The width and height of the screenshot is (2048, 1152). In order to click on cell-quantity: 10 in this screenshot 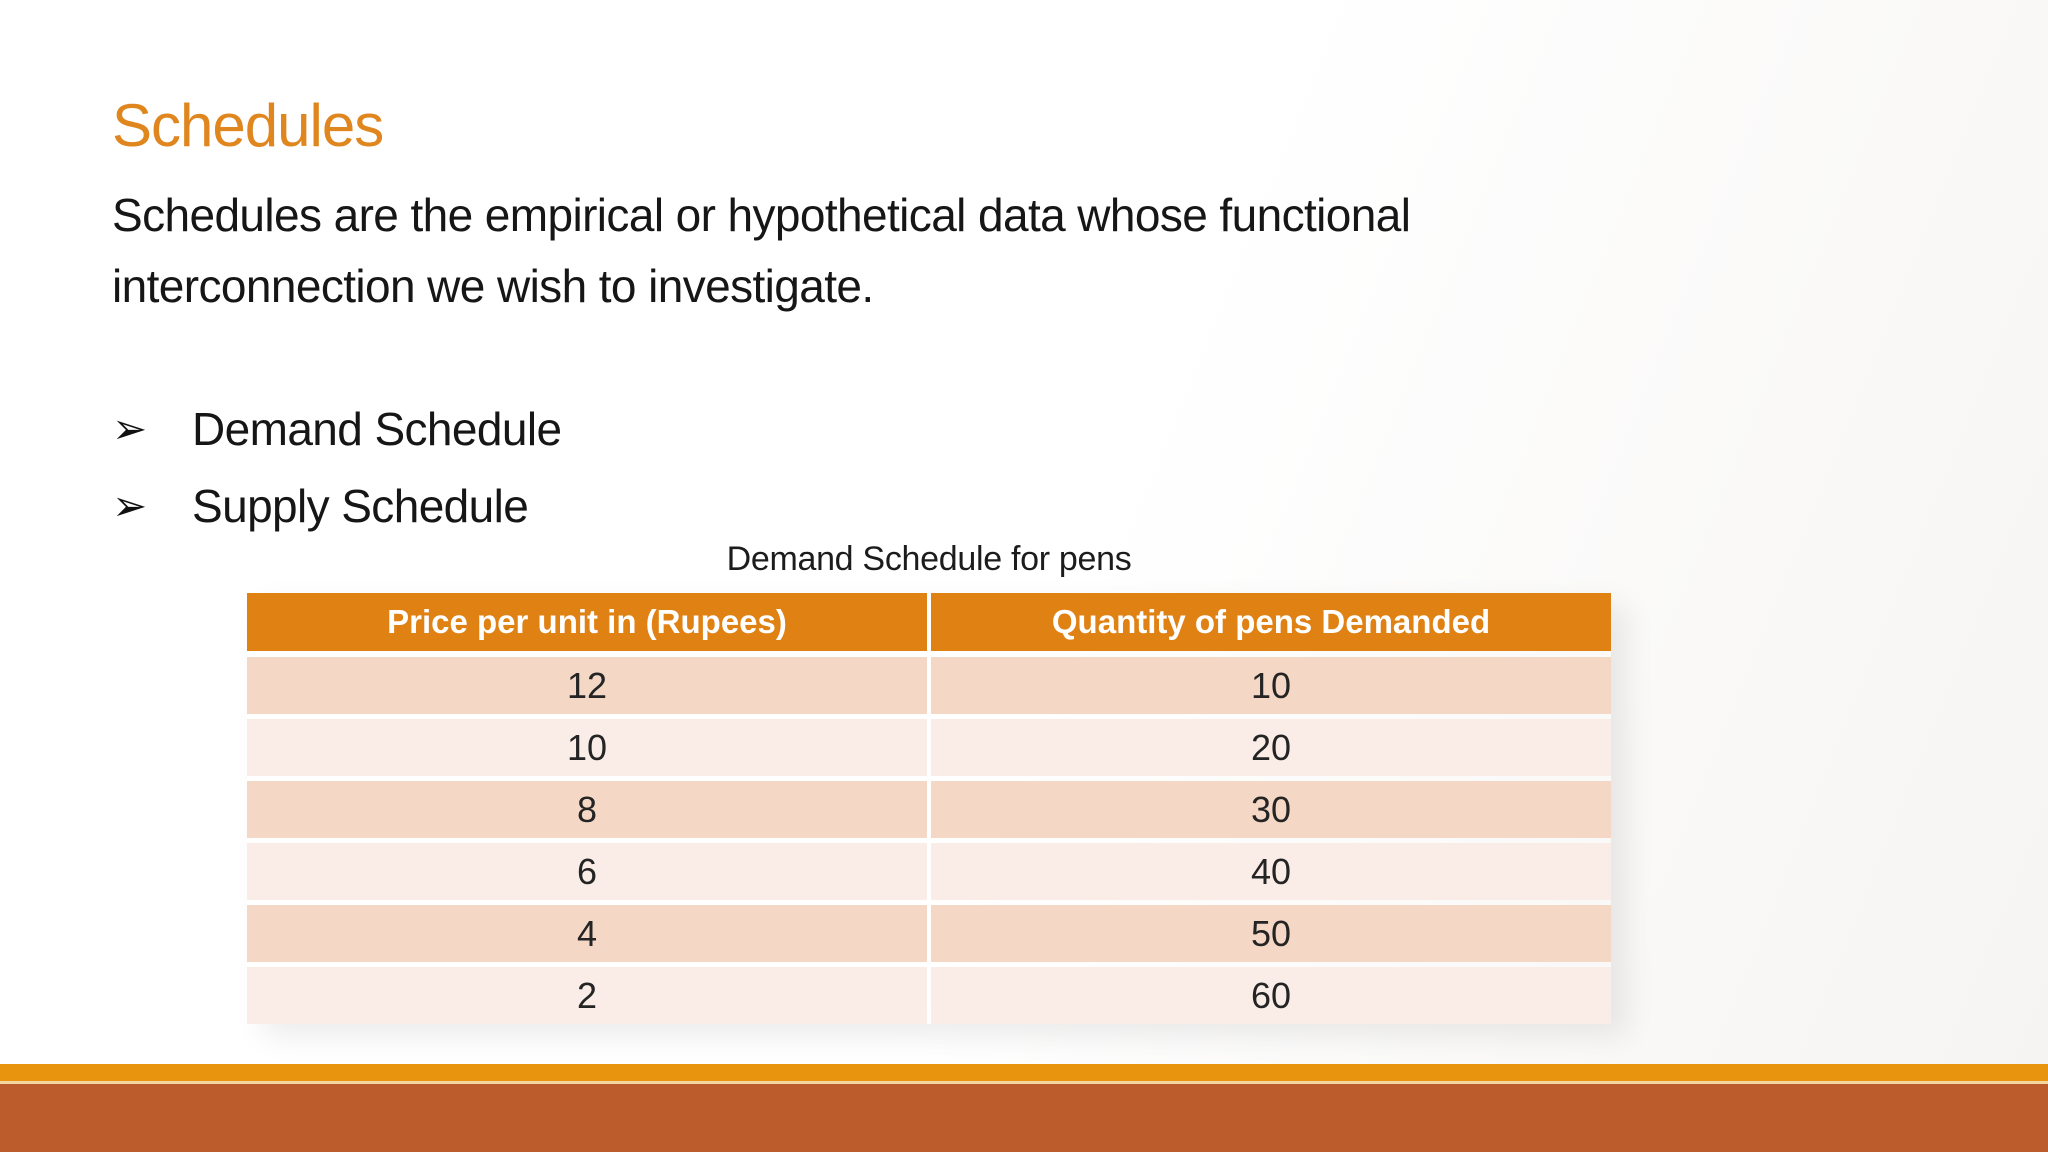, I will do `click(1271, 685)`.